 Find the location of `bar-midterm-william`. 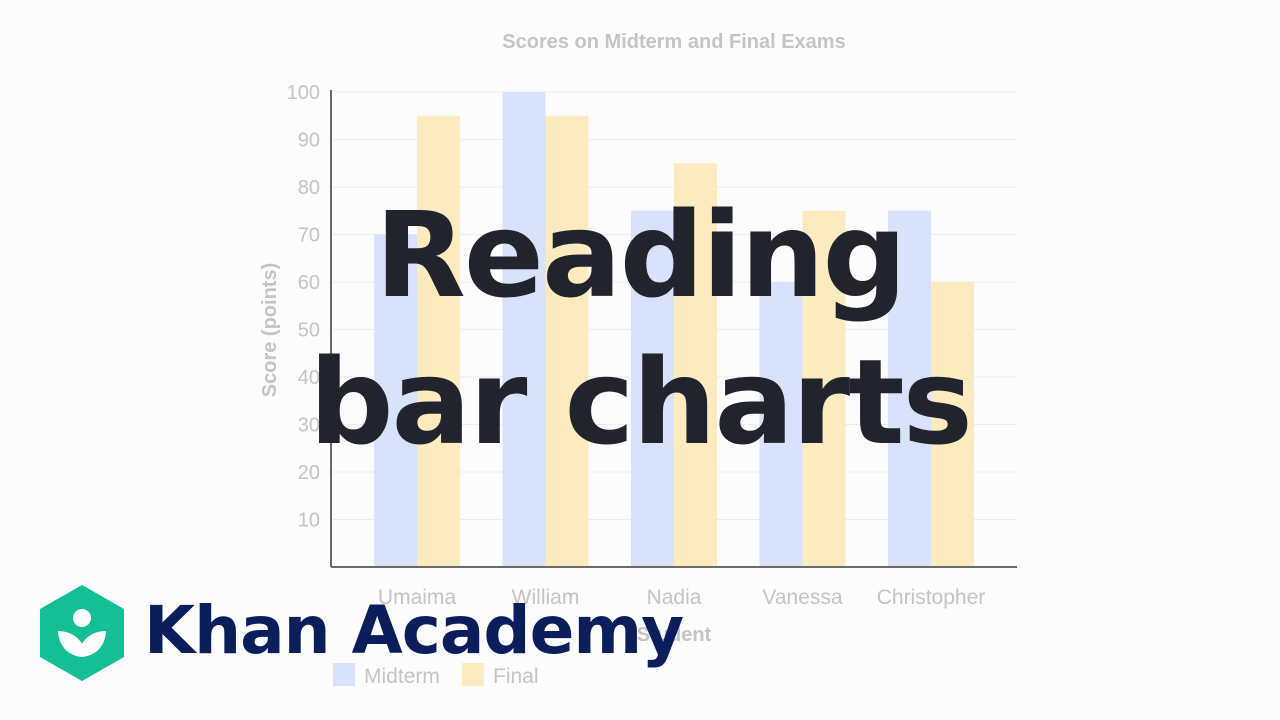

bar-midterm-william is located at coordinates (524, 329).